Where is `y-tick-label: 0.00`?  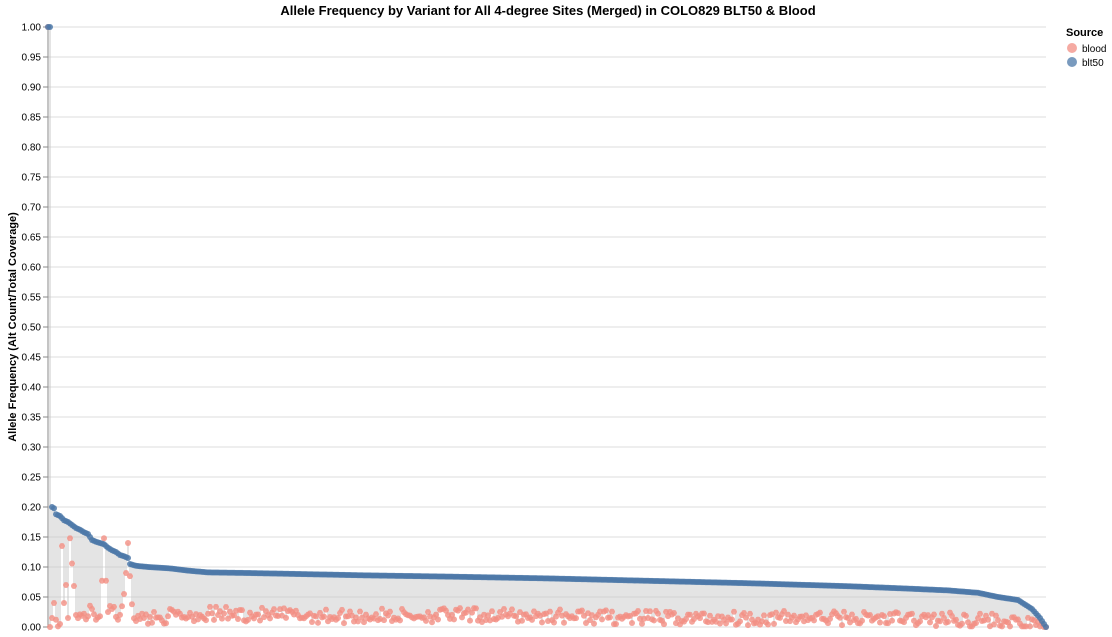
y-tick-label: 0.00 is located at coordinates (32, 628).